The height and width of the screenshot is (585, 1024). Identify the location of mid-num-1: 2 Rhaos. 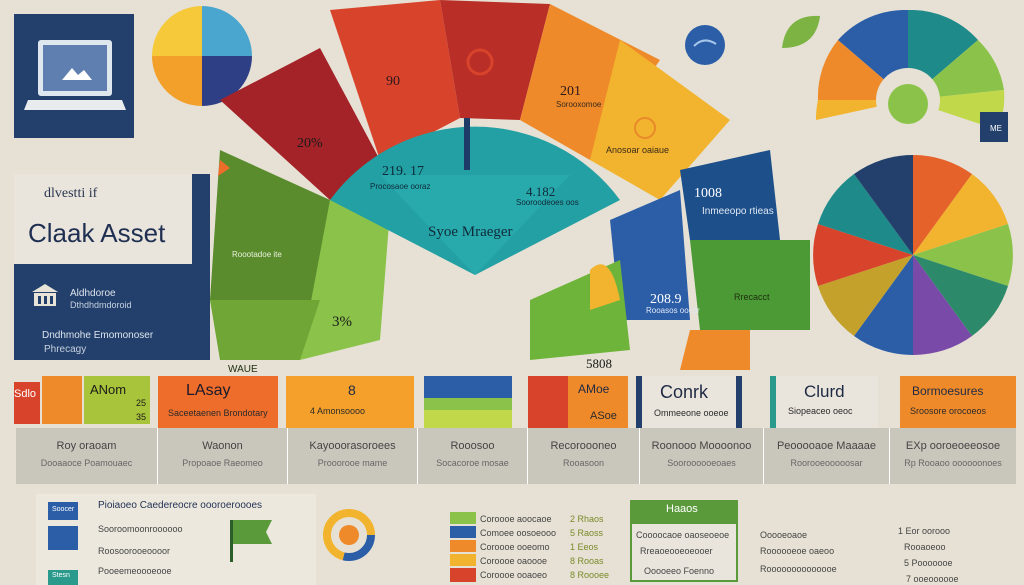
(587, 519).